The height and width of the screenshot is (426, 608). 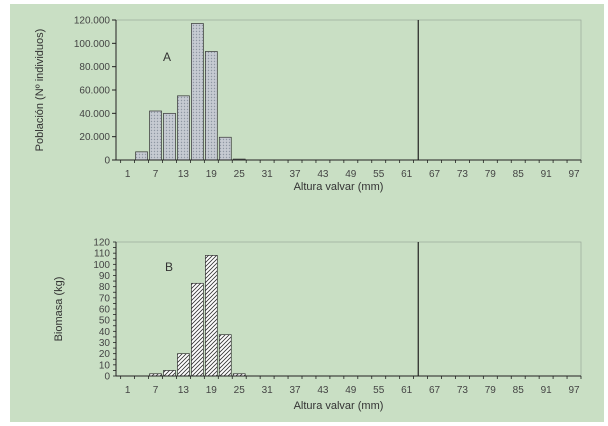 I want to click on y-tick-label: 10, so click(x=105, y=365).